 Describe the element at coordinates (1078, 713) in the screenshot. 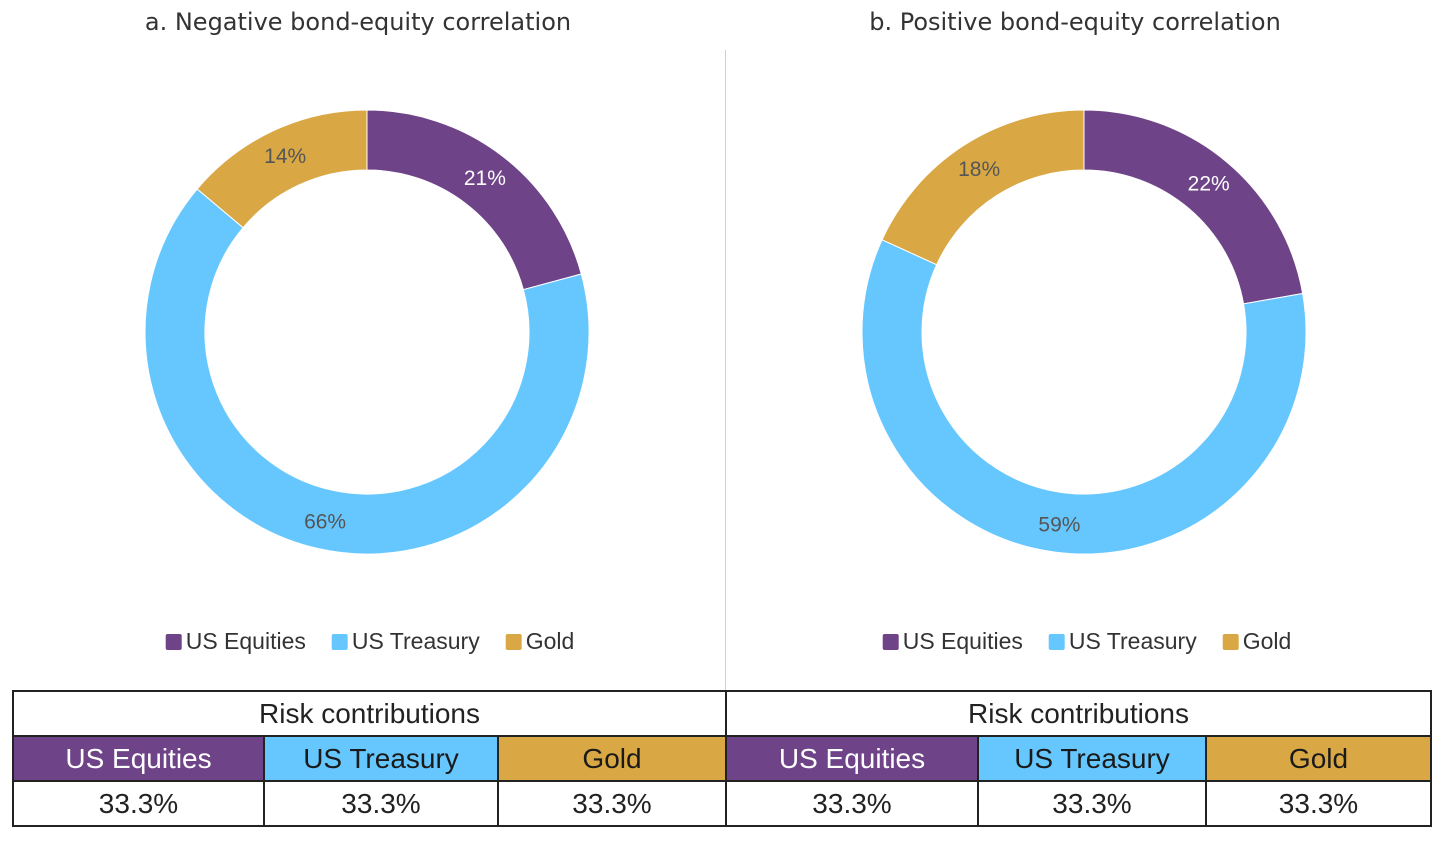

I see `risk-header-b: Risk contributions` at that location.